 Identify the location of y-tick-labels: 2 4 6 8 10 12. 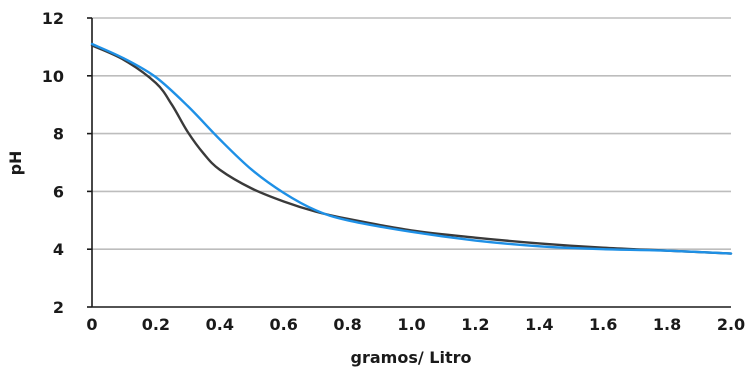
(53, 163).